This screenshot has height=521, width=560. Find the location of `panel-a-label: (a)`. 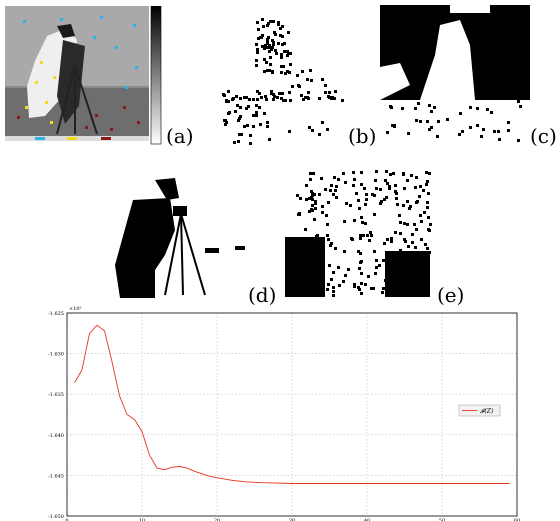

panel-a-label: (a) is located at coordinates (180, 136).